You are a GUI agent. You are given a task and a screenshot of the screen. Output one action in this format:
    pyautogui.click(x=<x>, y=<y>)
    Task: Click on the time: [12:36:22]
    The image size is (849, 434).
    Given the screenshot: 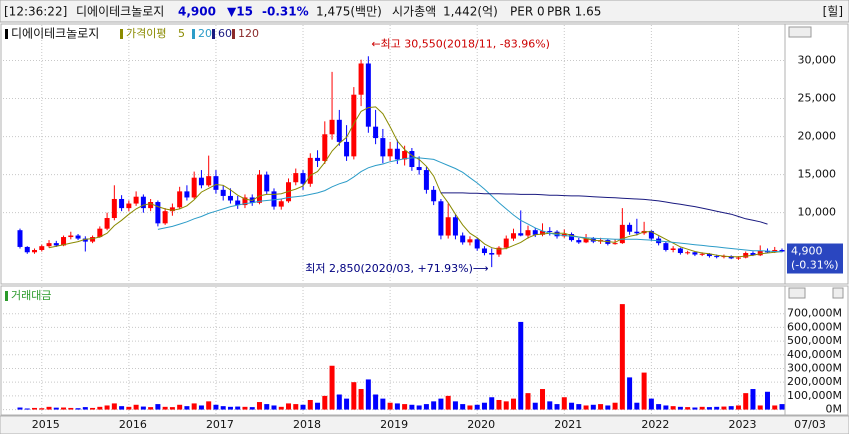 What is the action you would take?
    pyautogui.click(x=35, y=12)
    